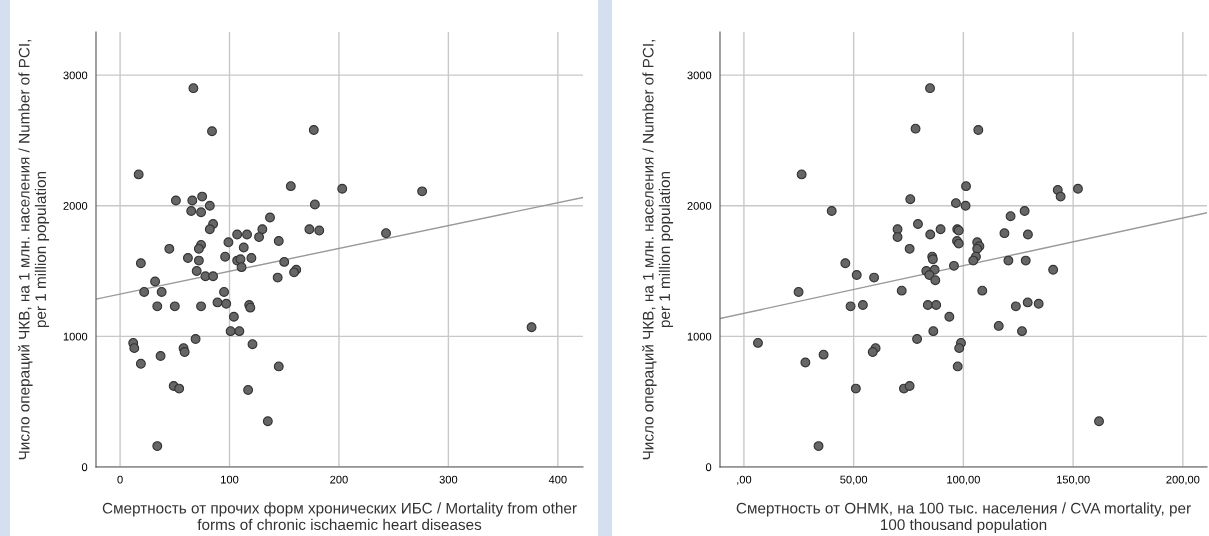 This screenshot has width=1209, height=536. What do you see at coordinates (854, 480) in the screenshot?
I see `x-tick-label: 50,00` at bounding box center [854, 480].